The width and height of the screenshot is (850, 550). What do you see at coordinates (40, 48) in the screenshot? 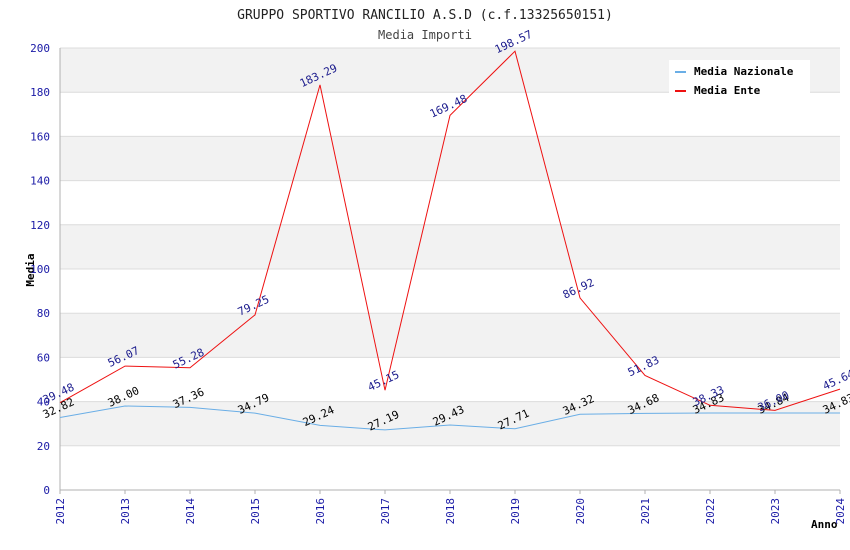
I see `y-tick-label: 200` at bounding box center [40, 48].